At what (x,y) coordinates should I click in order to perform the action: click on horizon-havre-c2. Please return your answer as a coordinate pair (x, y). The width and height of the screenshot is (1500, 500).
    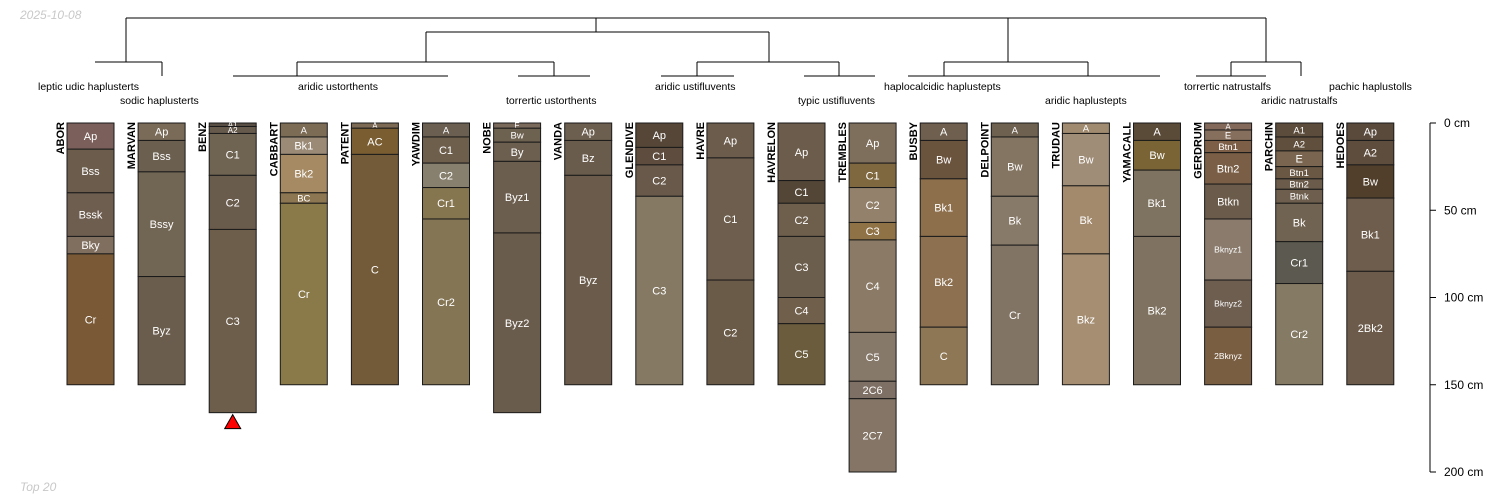
    Looking at the image, I should click on (730, 332).